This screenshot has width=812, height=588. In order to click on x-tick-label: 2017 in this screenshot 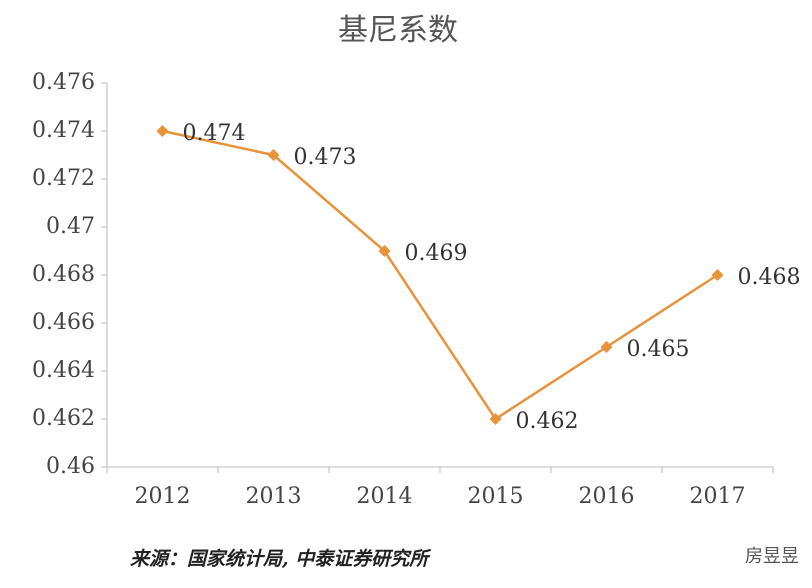, I will do `click(718, 496)`.